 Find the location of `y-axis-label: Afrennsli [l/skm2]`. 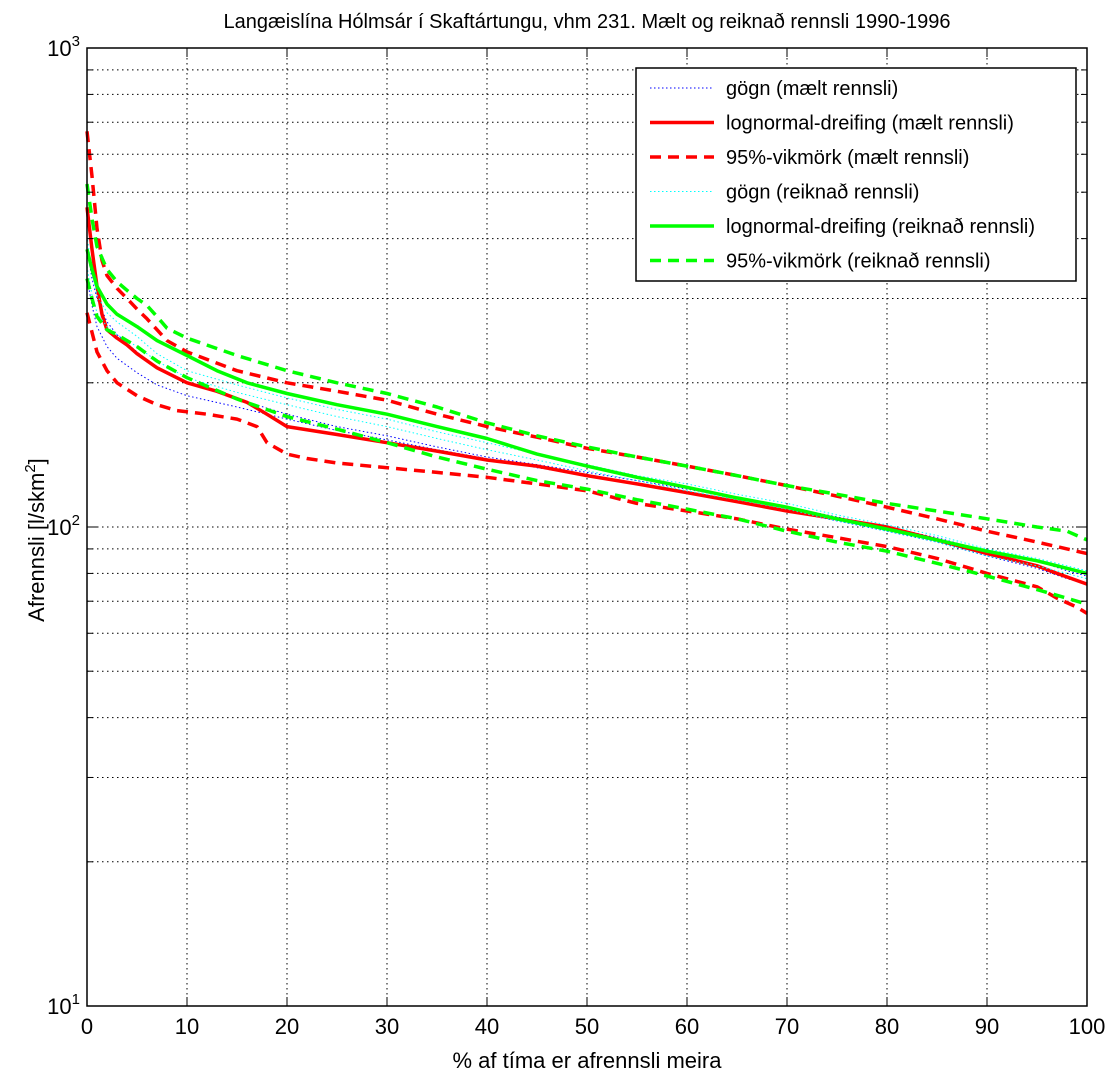

y-axis-label: Afrennsli [l/skm2] is located at coordinates (35, 540).